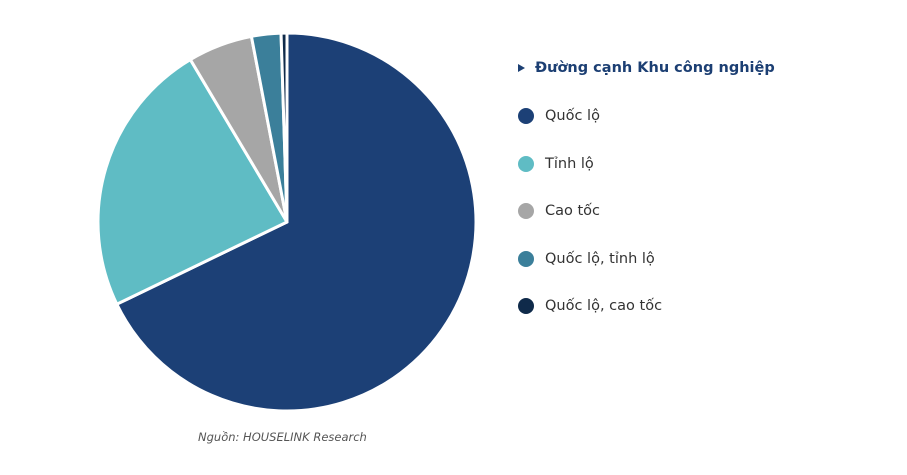  I want to click on source-note: Nguồn: HOUSELINK Research, so click(282, 437).